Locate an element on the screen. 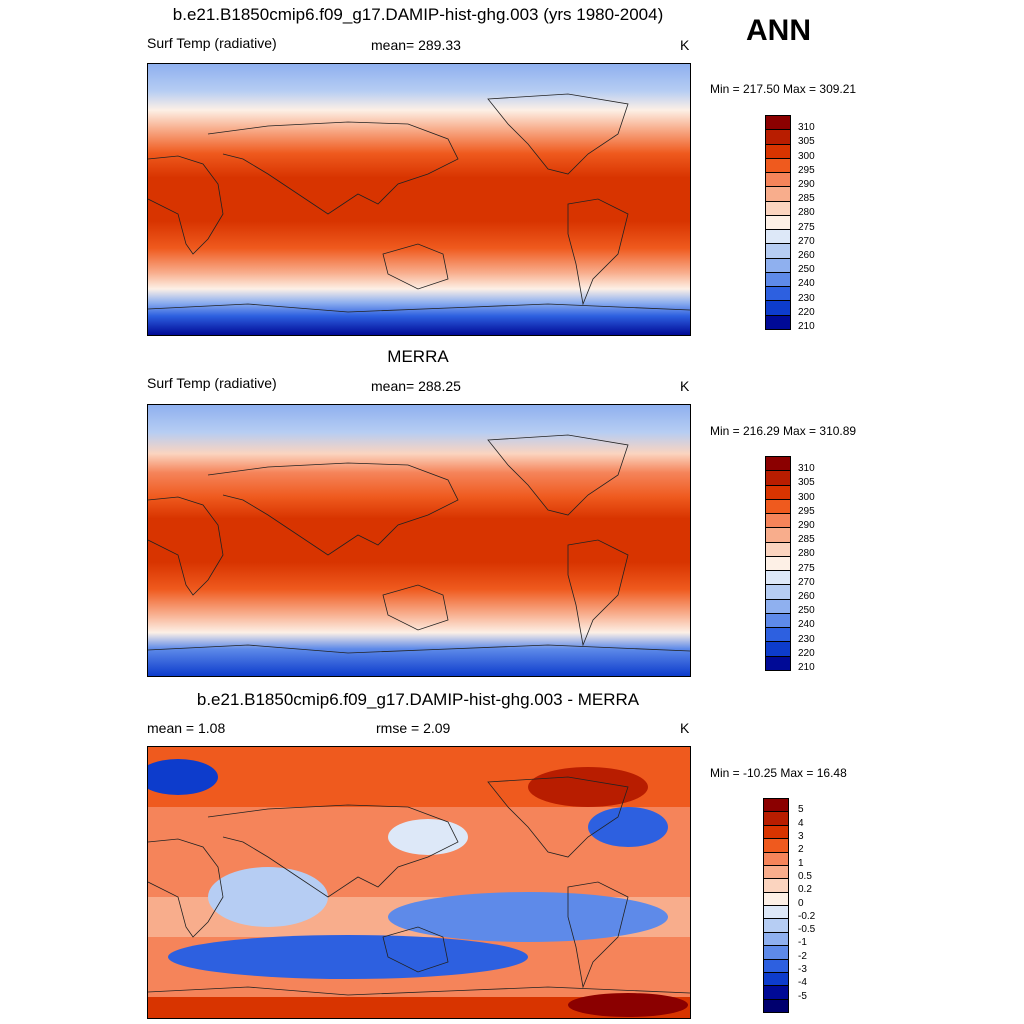 This screenshot has width=1024, height=1024. colorbar-tick-label: -0.2 is located at coordinates (807, 916).